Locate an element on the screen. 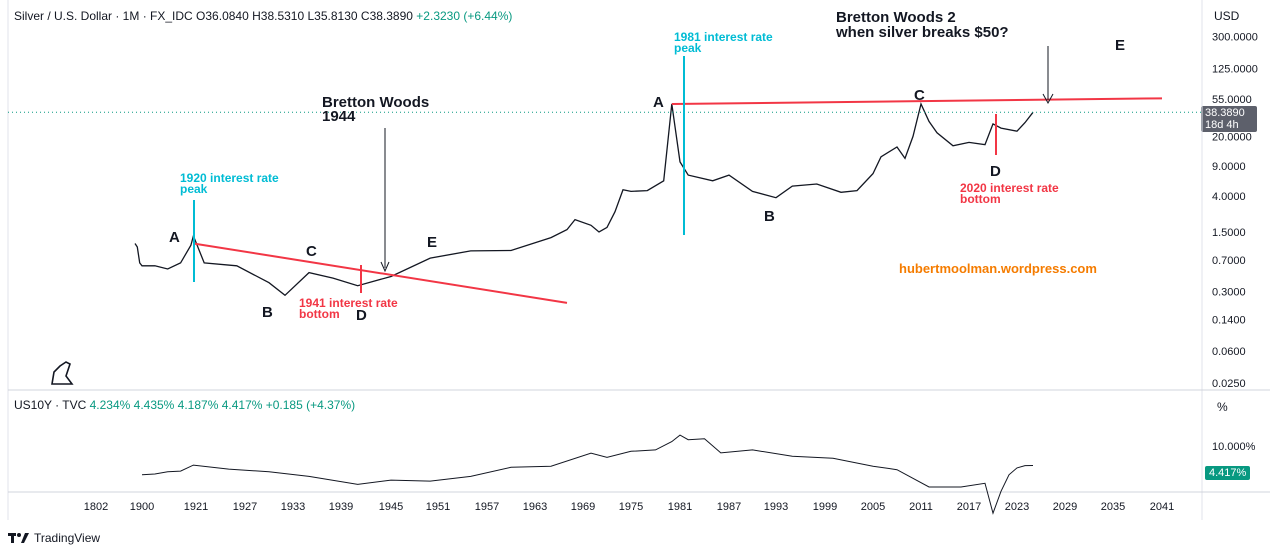 The height and width of the screenshot is (554, 1276). x-tick-label: 2023 is located at coordinates (1017, 507).